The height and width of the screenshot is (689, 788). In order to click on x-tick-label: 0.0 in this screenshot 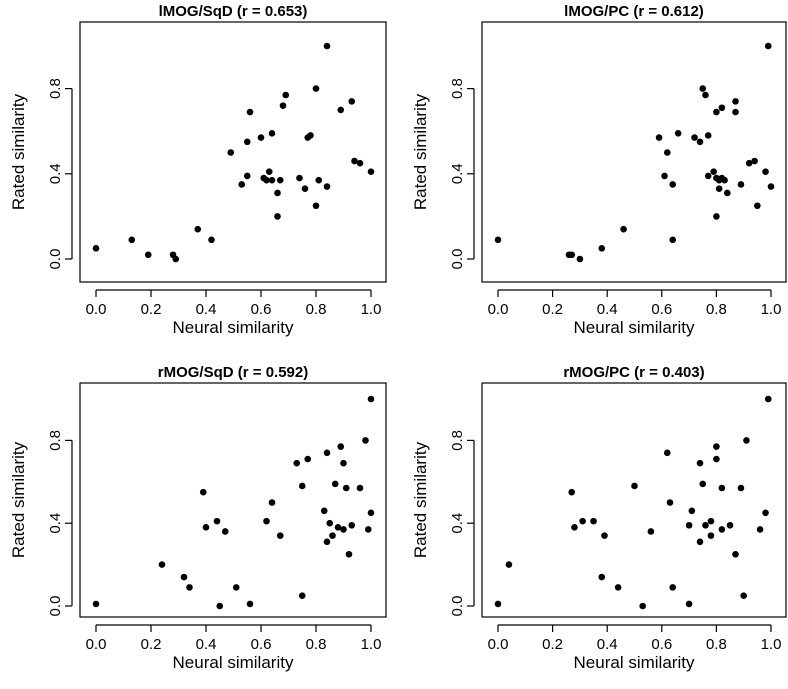, I will do `click(498, 309)`.